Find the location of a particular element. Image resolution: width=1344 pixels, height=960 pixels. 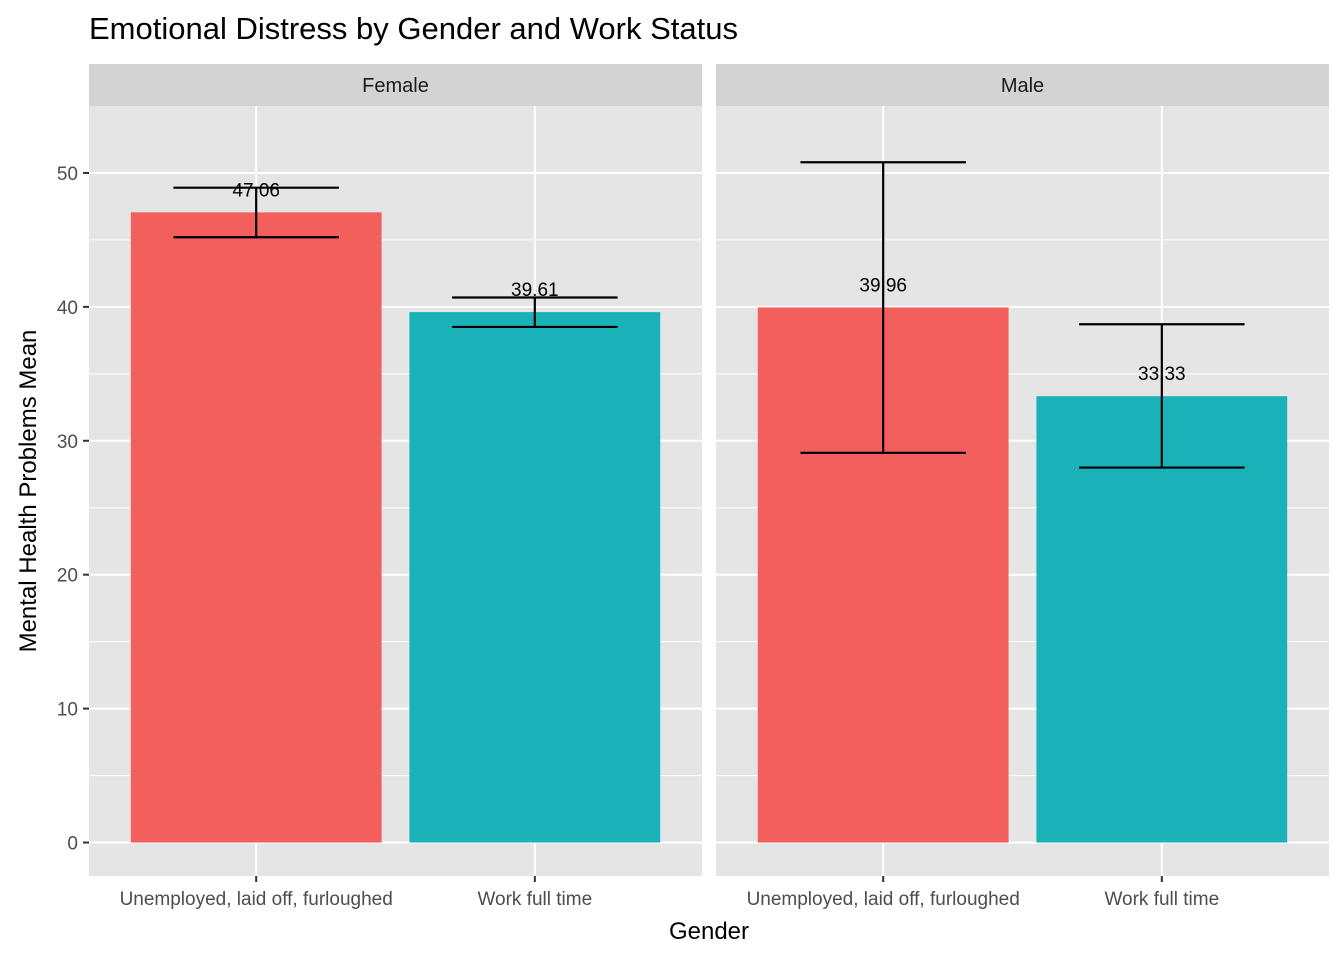

y-tick-label-40: 40 is located at coordinates (67, 308).